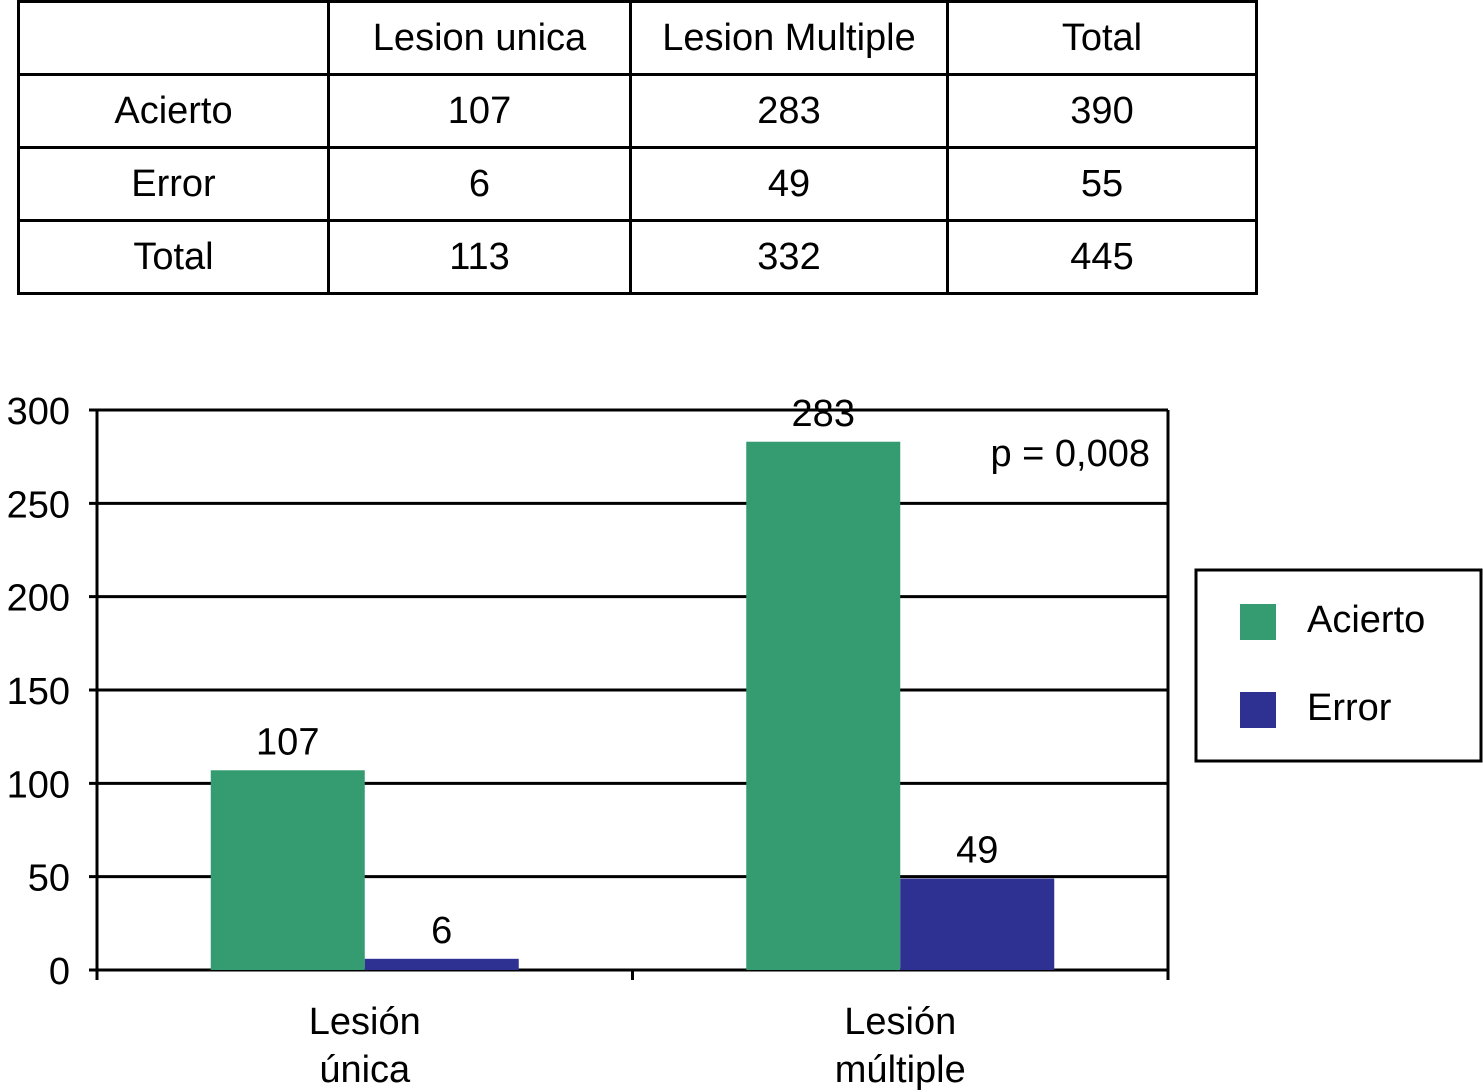  Describe the element at coordinates (823, 414) in the screenshot. I see `value-label: 283` at that location.